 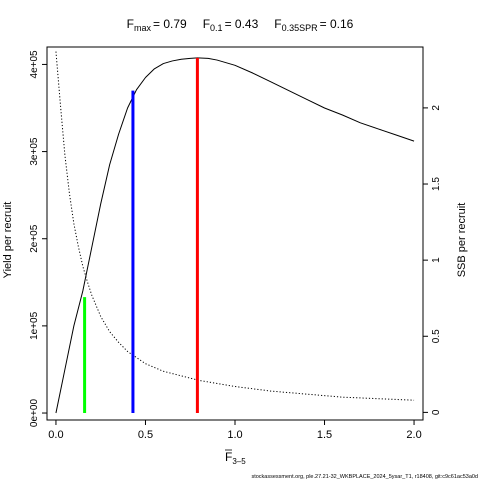 What do you see at coordinates (277, 24) in the screenshot?
I see `title-fspr-symbol: F` at bounding box center [277, 24].